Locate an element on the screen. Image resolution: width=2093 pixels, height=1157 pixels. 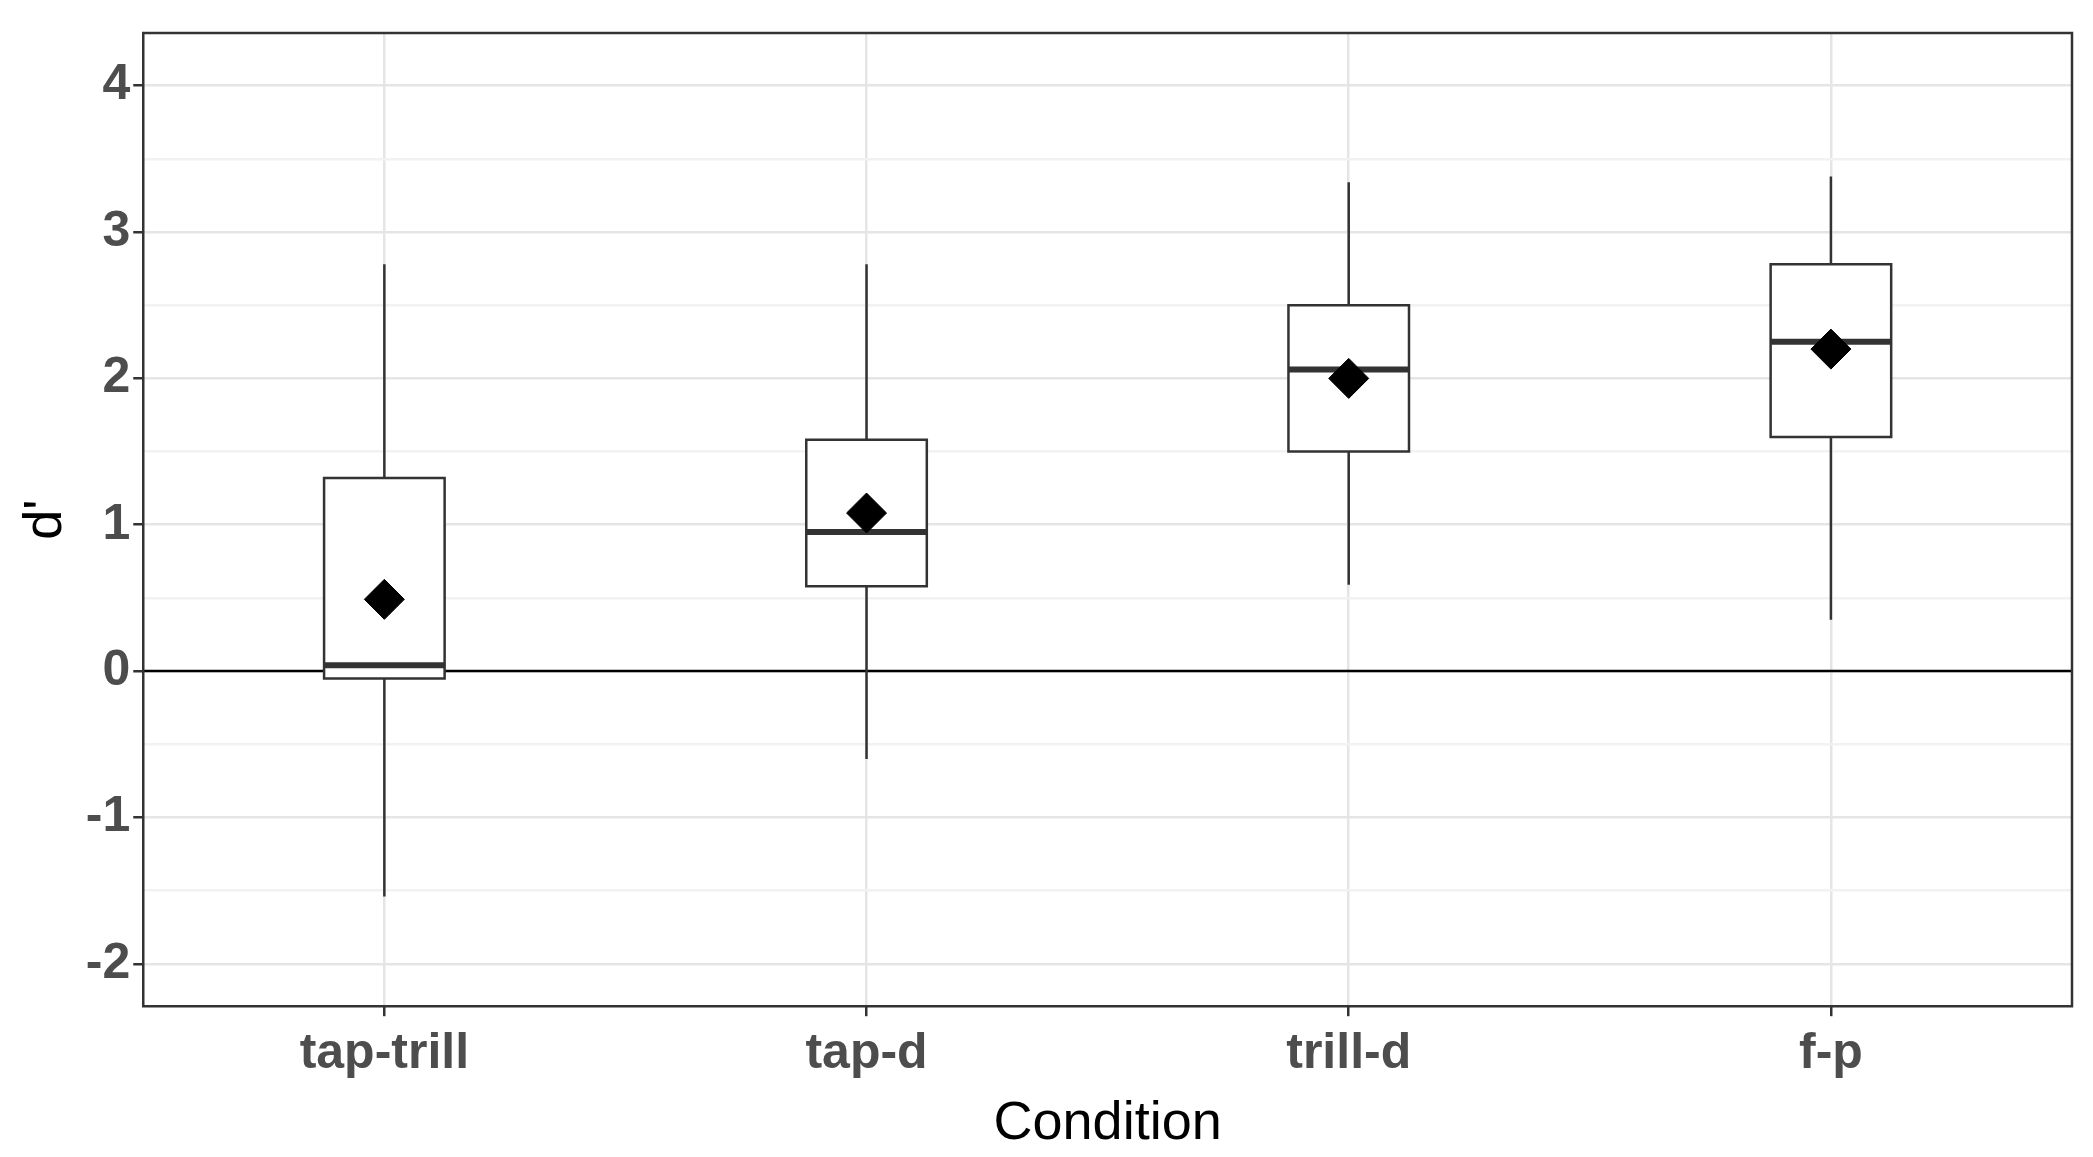
y-axis-title: d' is located at coordinates (42, 519).